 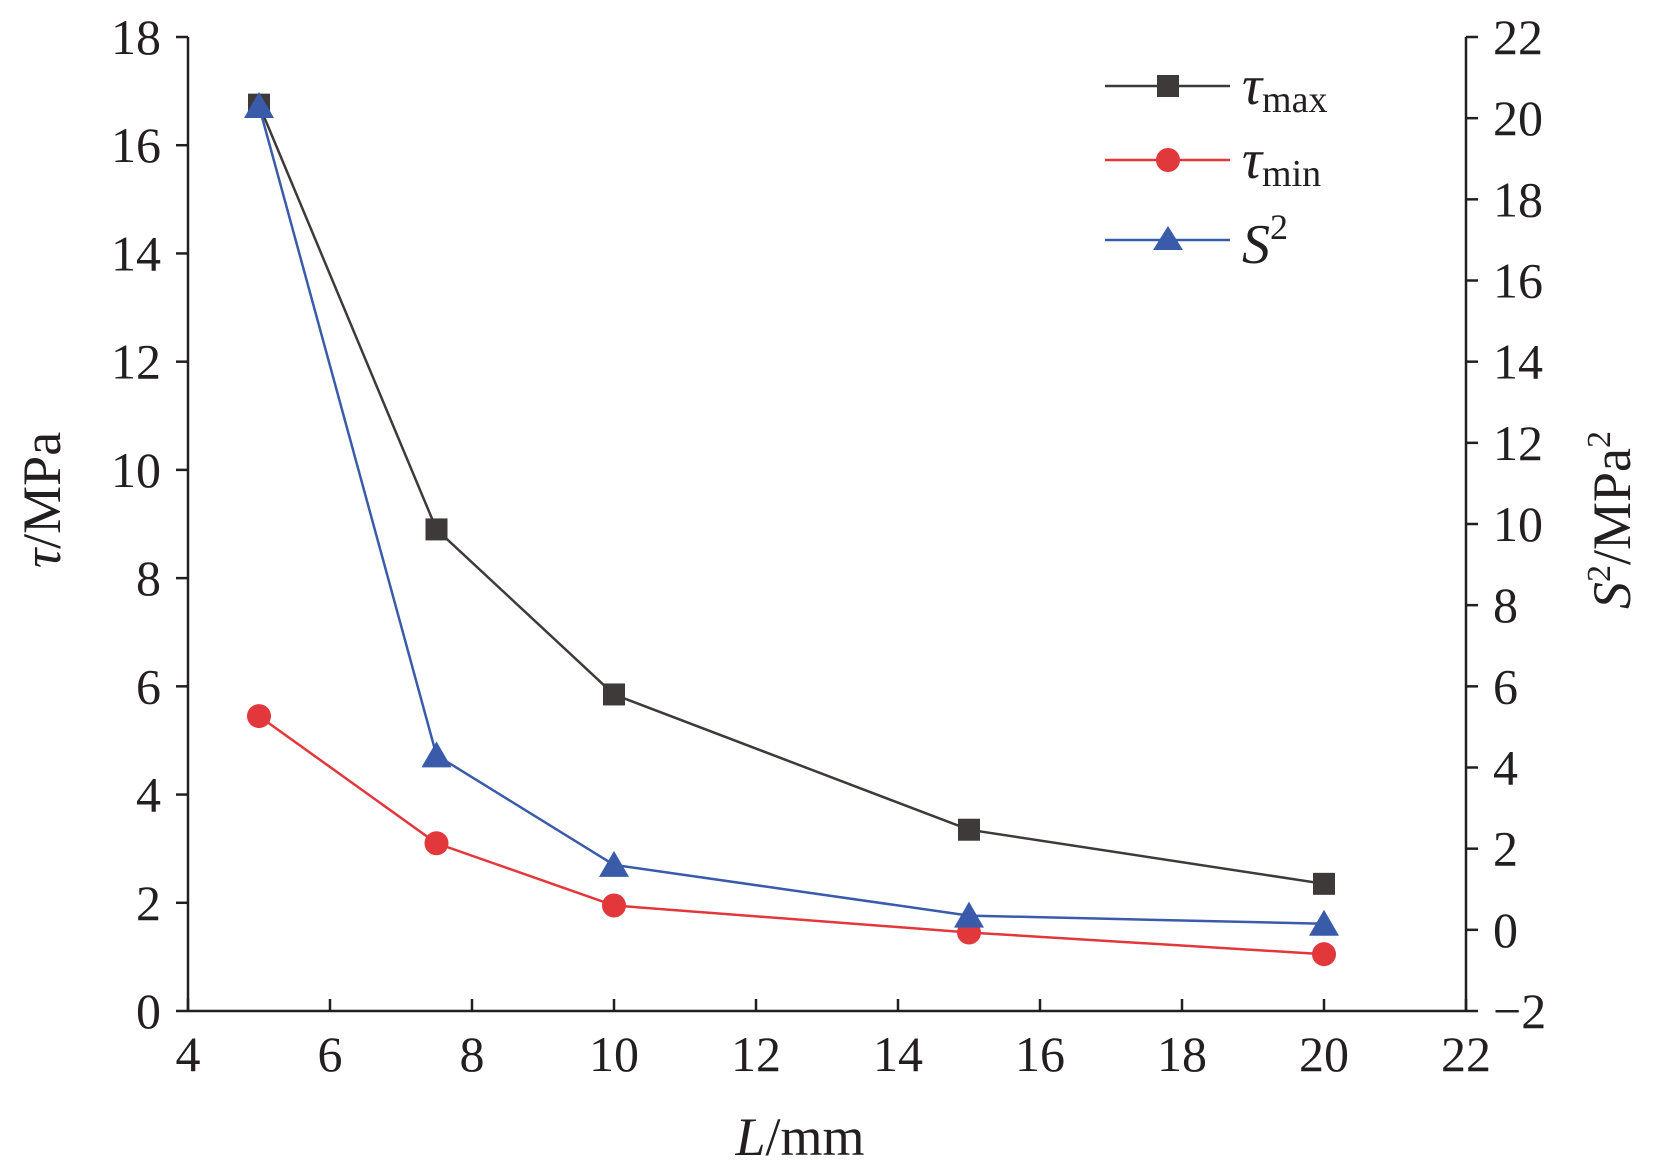 I want to click on series-tmin, so click(x=791, y=835).